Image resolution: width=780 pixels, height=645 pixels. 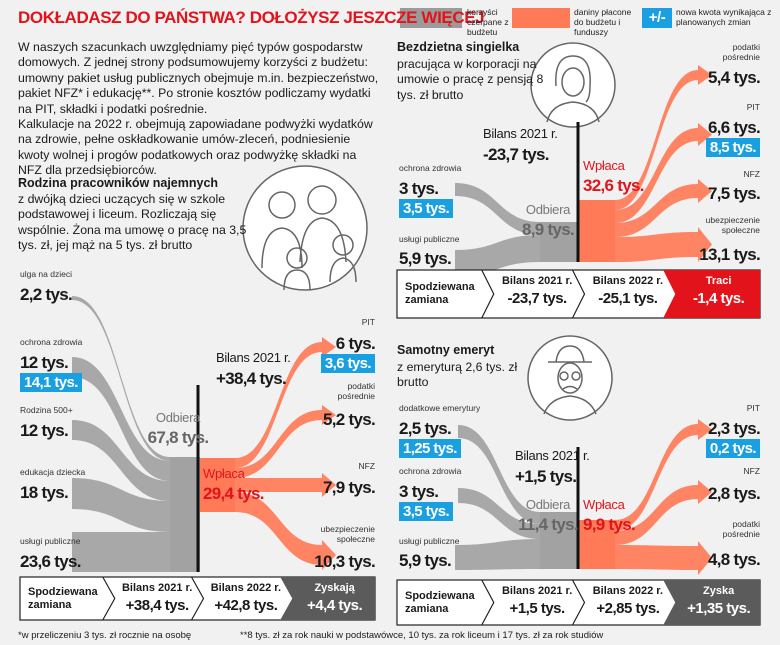 I want to click on panel-title: Samotny emeryt, so click(x=446, y=350).